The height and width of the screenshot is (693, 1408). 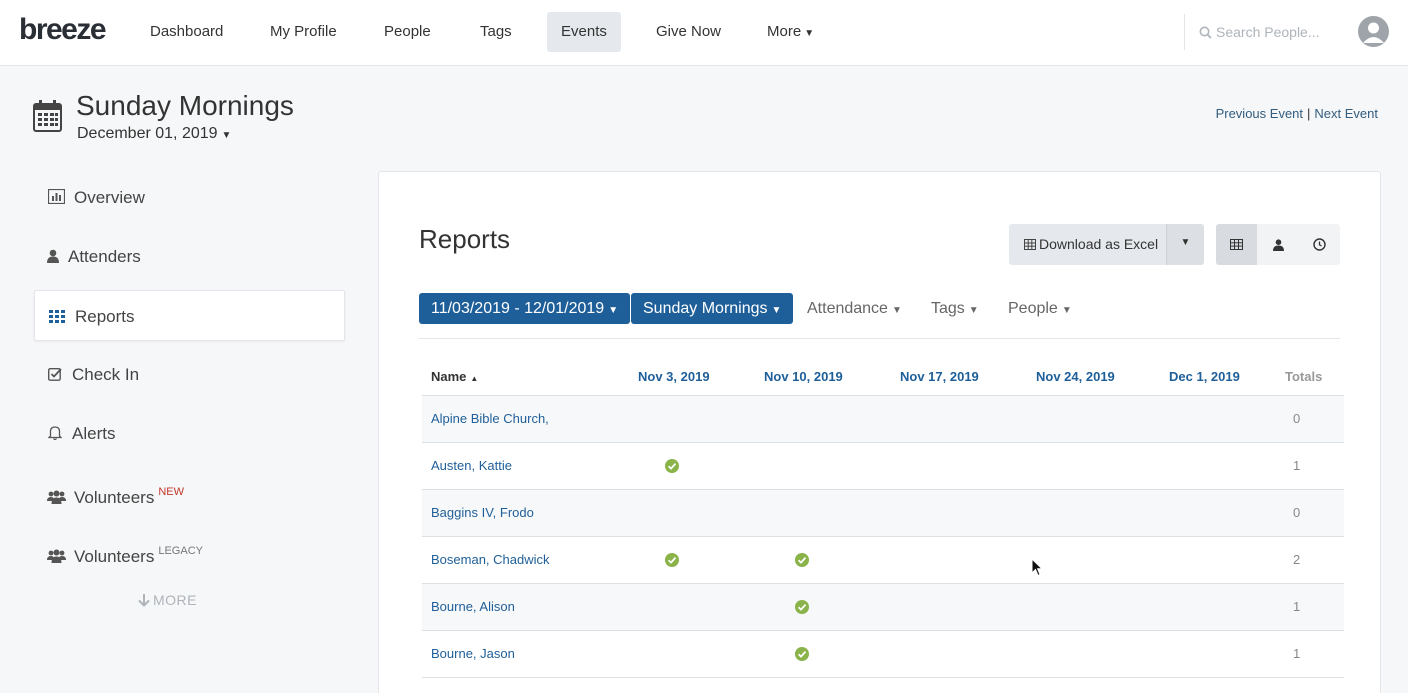 I want to click on download-options-dropdown: ▼, so click(x=1185, y=244).